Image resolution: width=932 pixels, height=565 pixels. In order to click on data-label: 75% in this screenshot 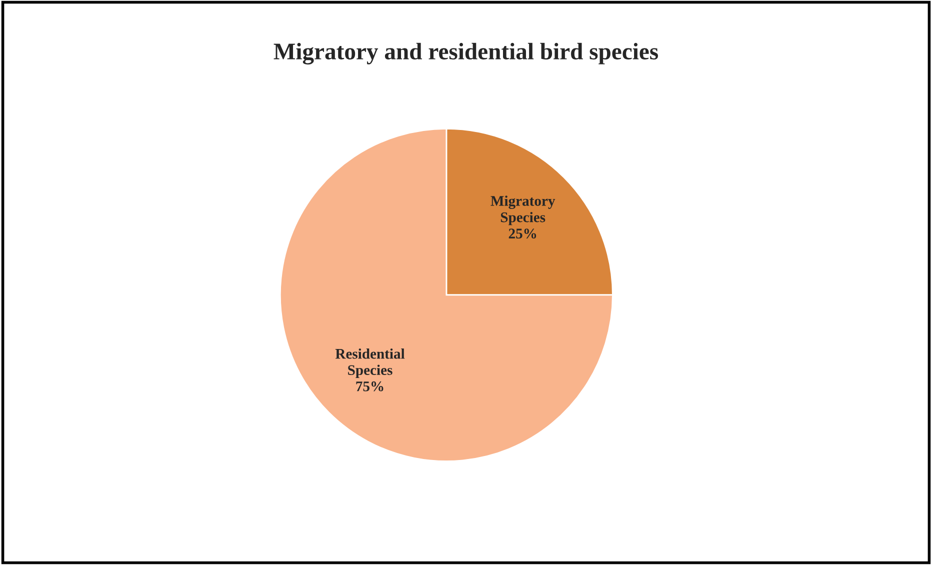, I will do `click(370, 386)`.